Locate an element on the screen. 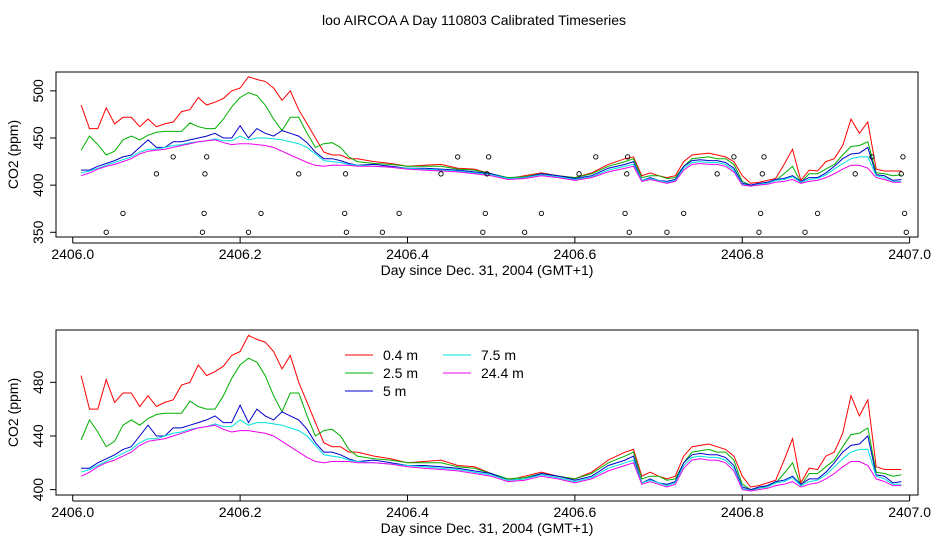 The height and width of the screenshot is (555, 950). y-tick-label: 350 is located at coordinates (38, 232).